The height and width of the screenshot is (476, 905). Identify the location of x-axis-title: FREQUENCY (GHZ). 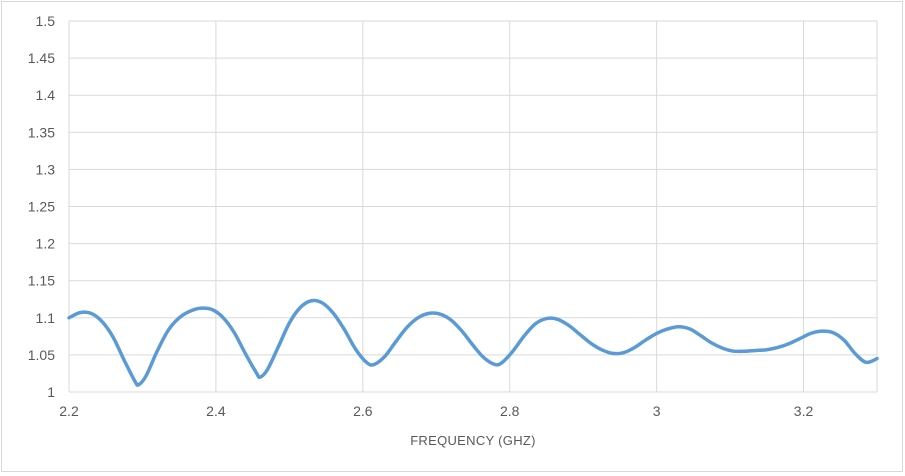
(473, 440).